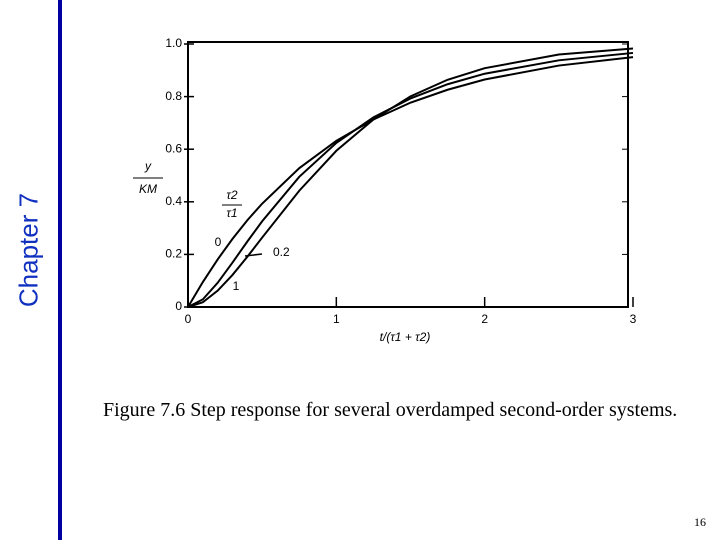 The height and width of the screenshot is (540, 720). What do you see at coordinates (633, 319) in the screenshot?
I see `x-tick-label: 3` at bounding box center [633, 319].